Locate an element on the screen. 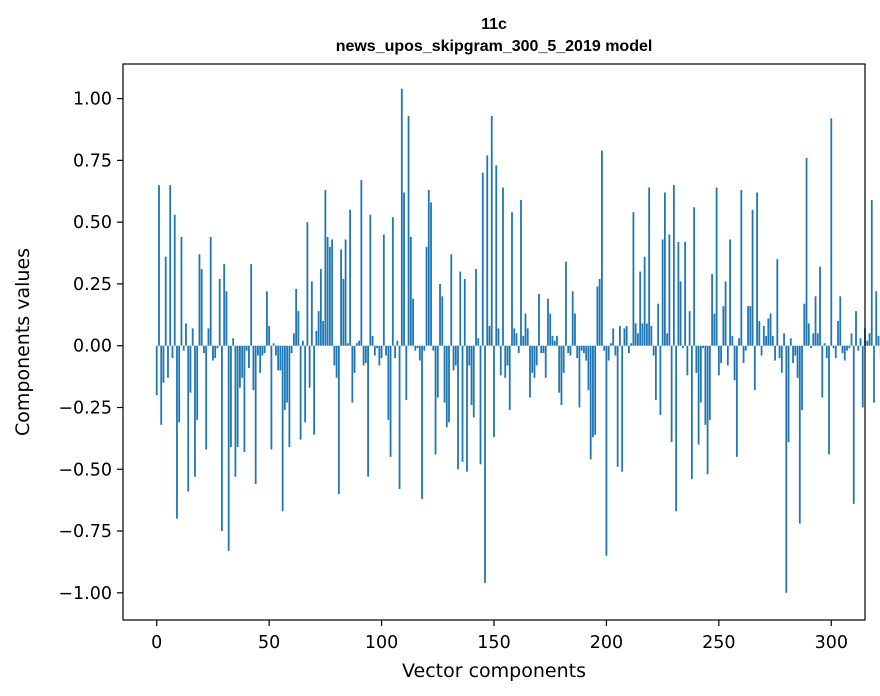  y-tick-label: −0.75 is located at coordinates (85, 532).